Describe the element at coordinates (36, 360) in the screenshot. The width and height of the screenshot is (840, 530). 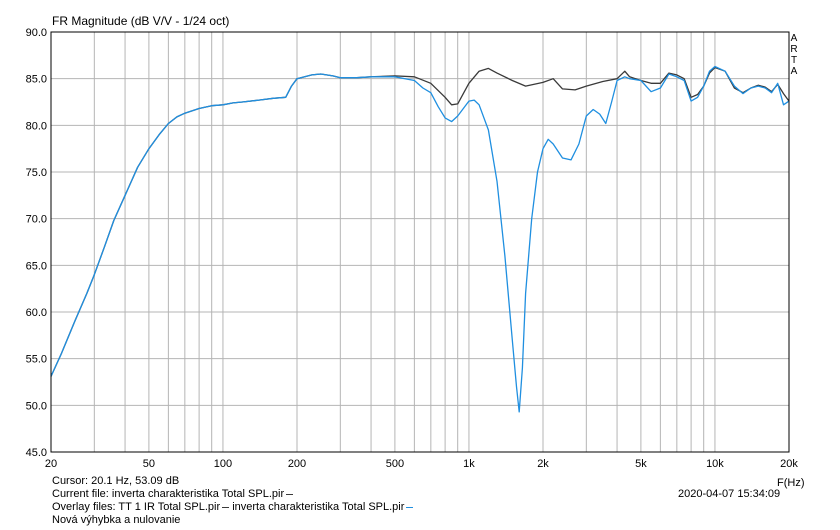
I see `y-tick-label: 55.0` at that location.